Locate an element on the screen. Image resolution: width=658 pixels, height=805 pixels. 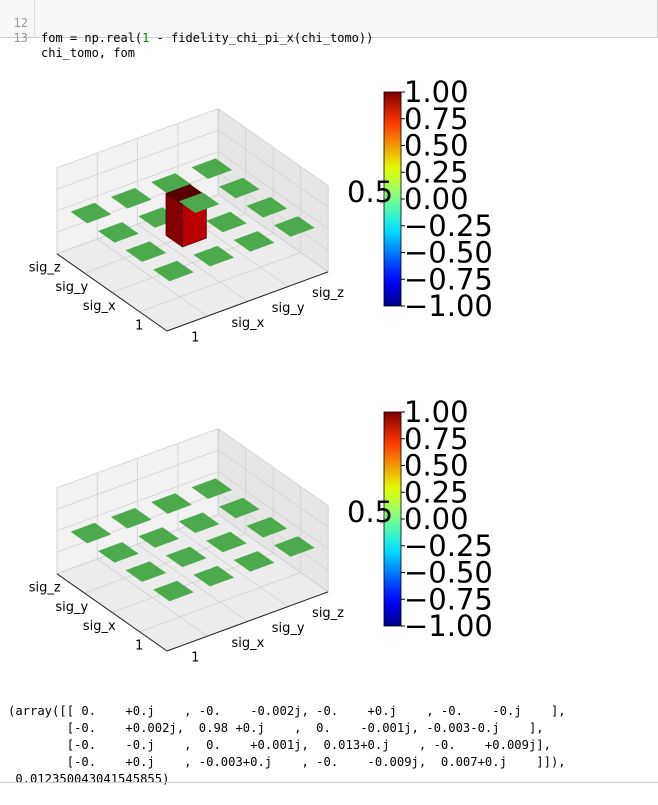
line-code: chi_tomo, fom is located at coordinates (88, 53).